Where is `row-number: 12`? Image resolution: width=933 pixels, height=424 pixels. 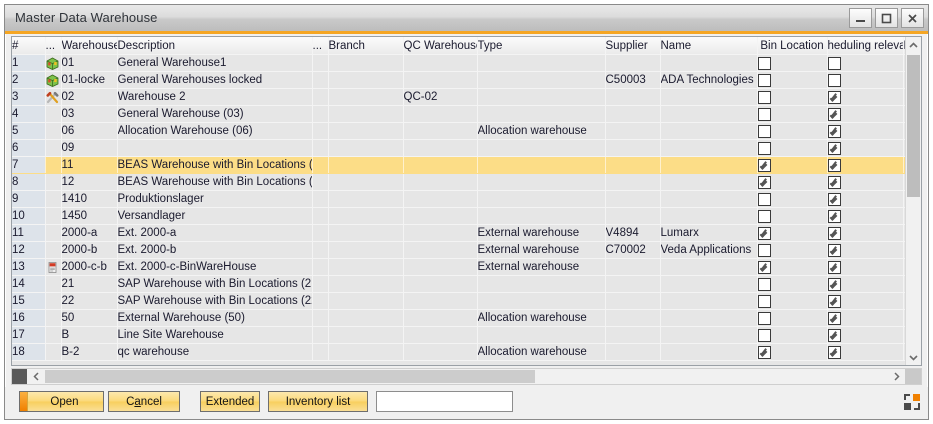 row-number: 12 is located at coordinates (29, 250).